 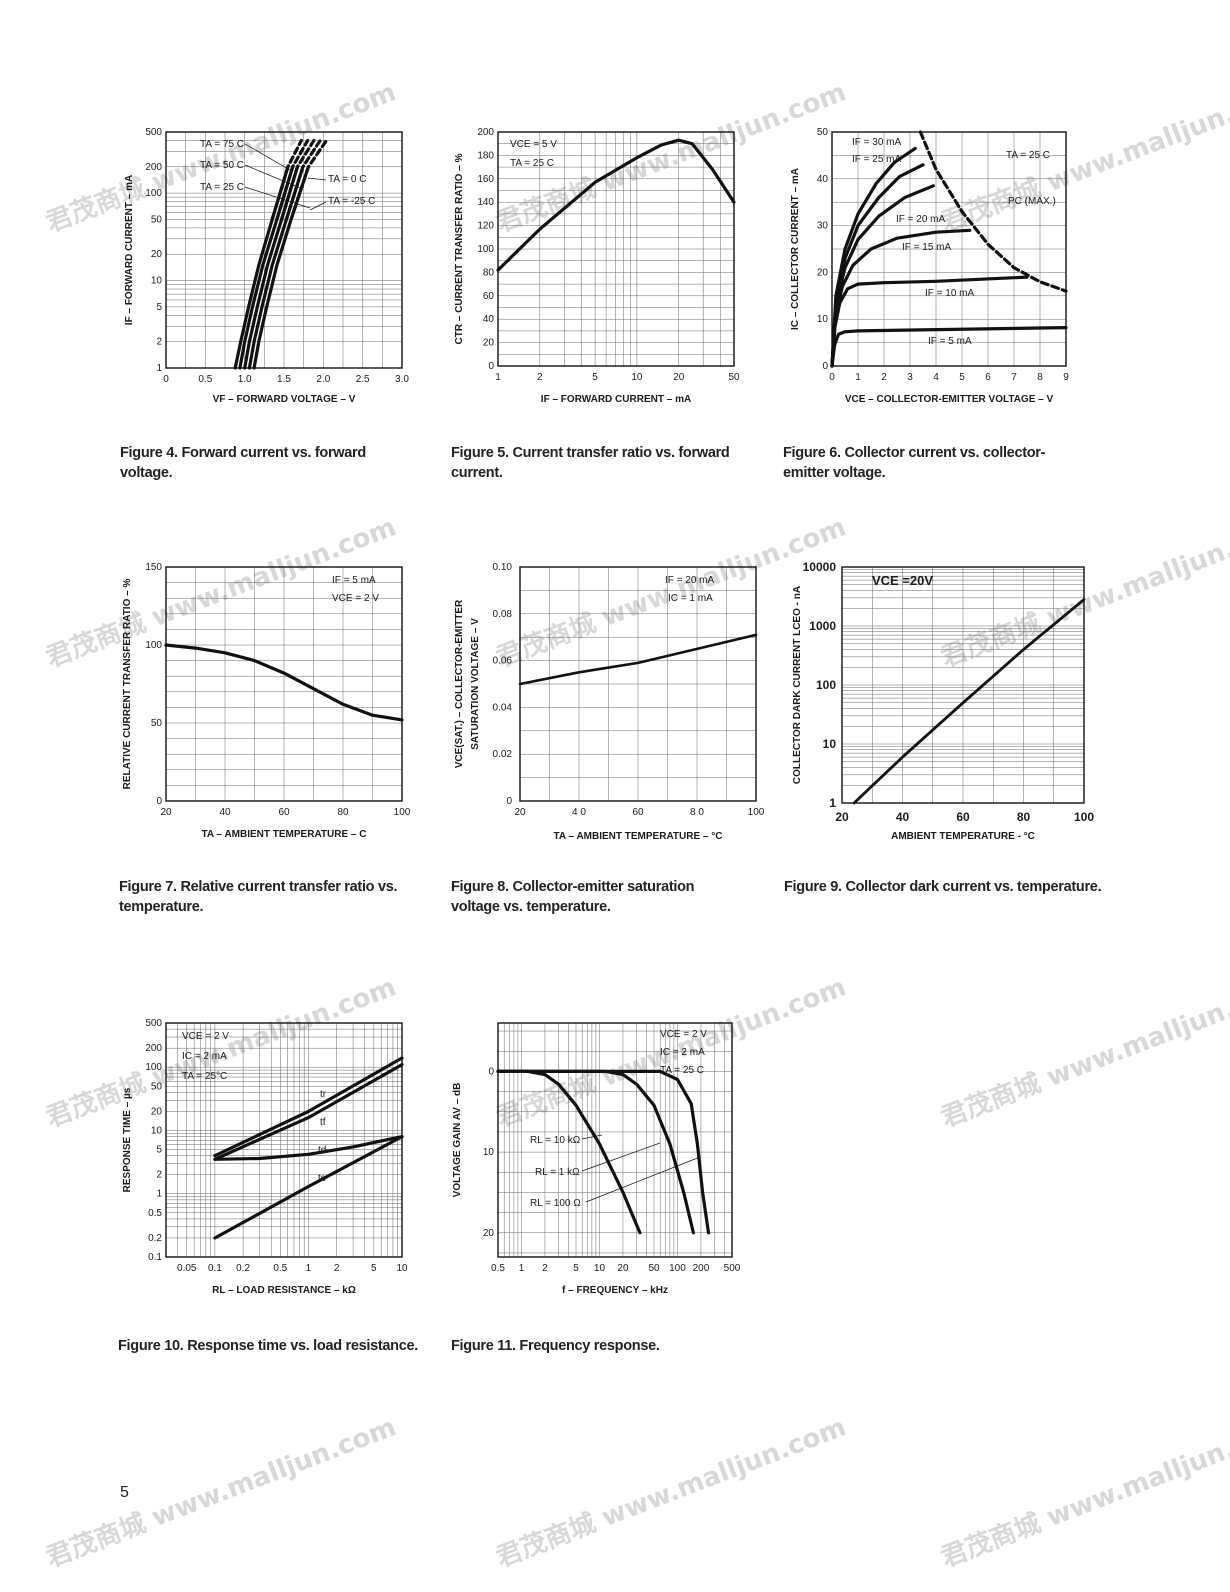 What do you see at coordinates (153, 567) in the screenshot?
I see `tick-label: 150` at bounding box center [153, 567].